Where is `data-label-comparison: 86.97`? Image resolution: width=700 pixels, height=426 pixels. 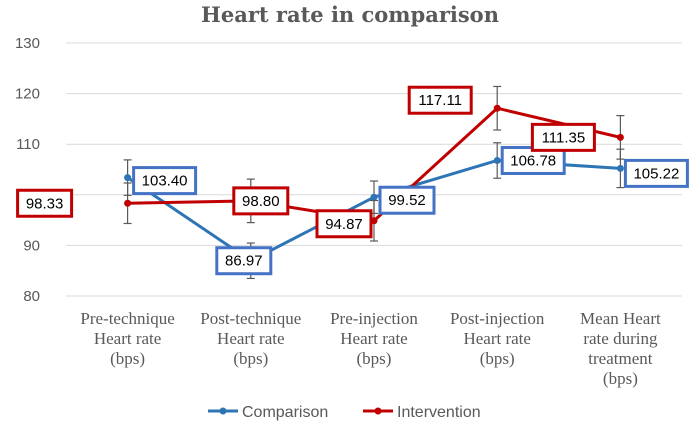
data-label-comparison: 86.97 is located at coordinates (244, 261).